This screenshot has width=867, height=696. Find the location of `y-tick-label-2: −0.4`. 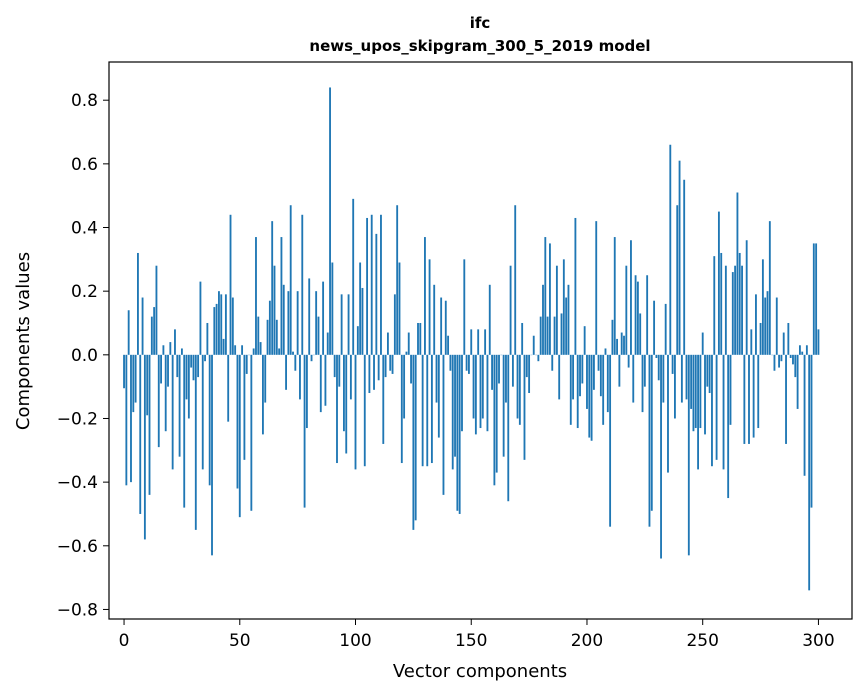

y-tick-label-2: −0.4 is located at coordinates (77, 483).